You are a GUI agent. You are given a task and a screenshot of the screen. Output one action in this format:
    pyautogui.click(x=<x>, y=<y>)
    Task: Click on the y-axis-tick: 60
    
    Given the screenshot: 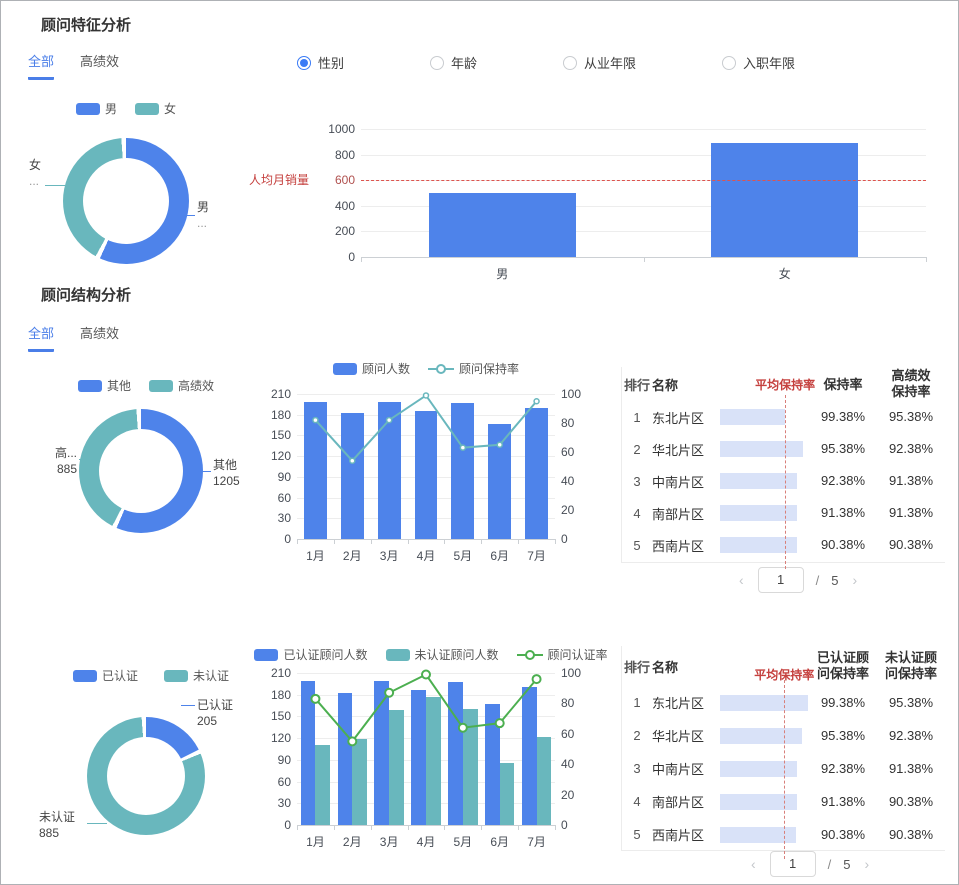 What is the action you would take?
    pyautogui.click(x=284, y=781)
    